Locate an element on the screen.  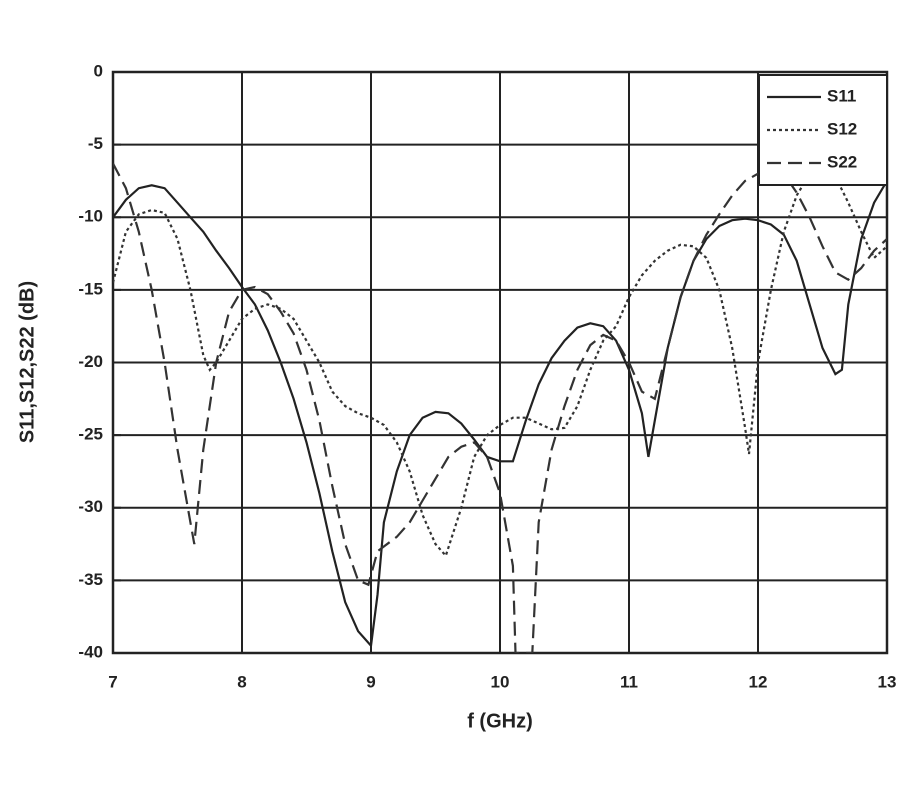
y-tick-label: -5 is located at coordinates (95, 143).